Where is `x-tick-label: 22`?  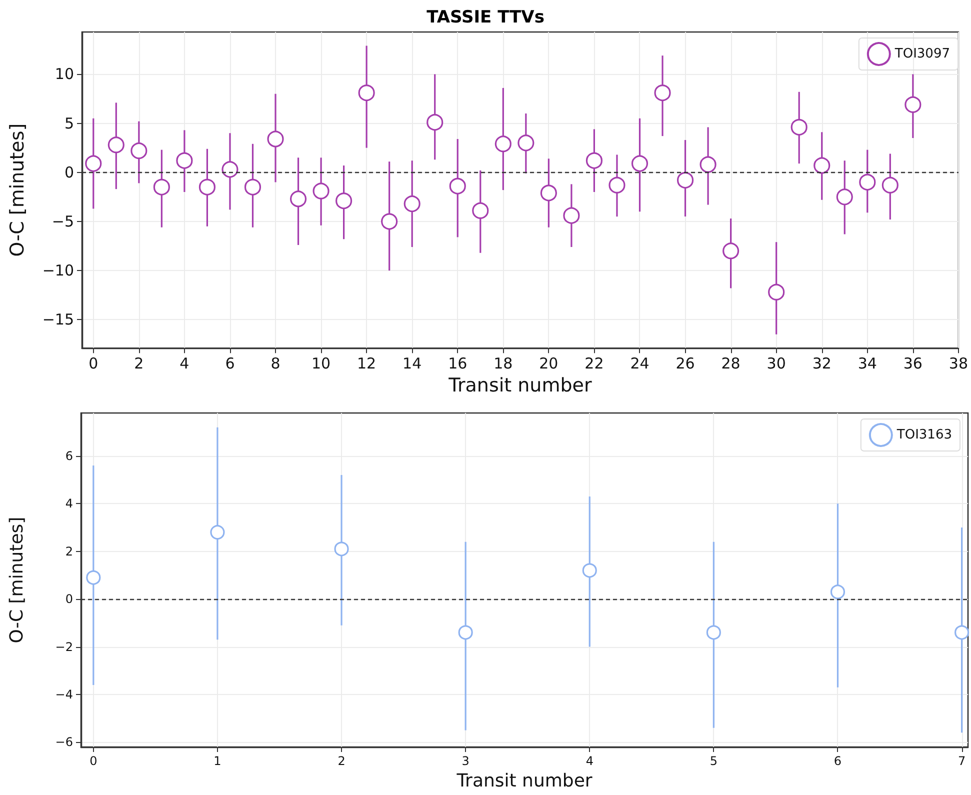
x-tick-label: 22 is located at coordinates (594, 363).